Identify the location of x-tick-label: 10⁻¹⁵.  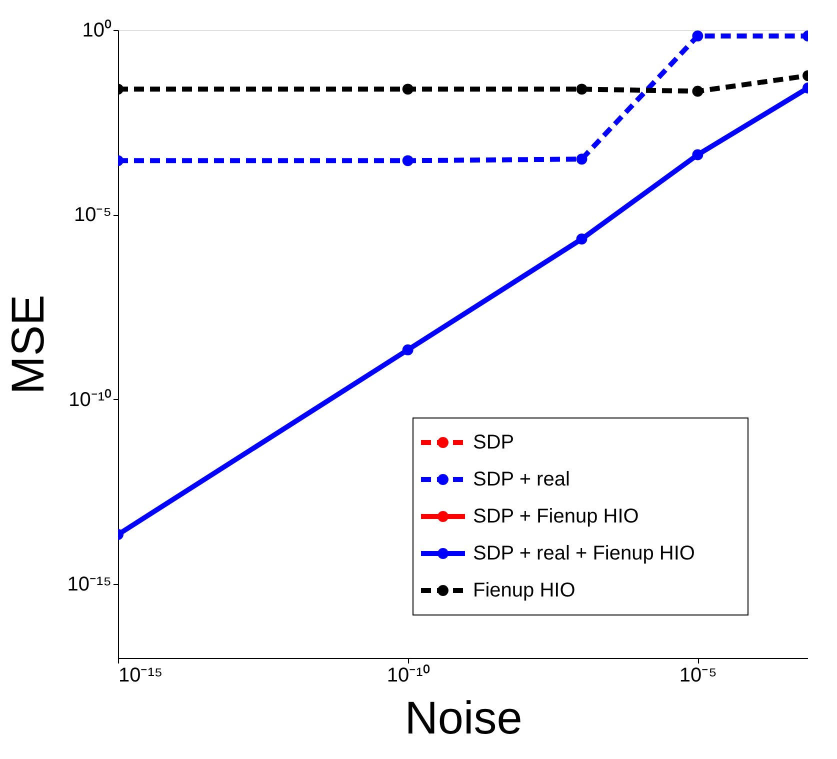
(140, 675).